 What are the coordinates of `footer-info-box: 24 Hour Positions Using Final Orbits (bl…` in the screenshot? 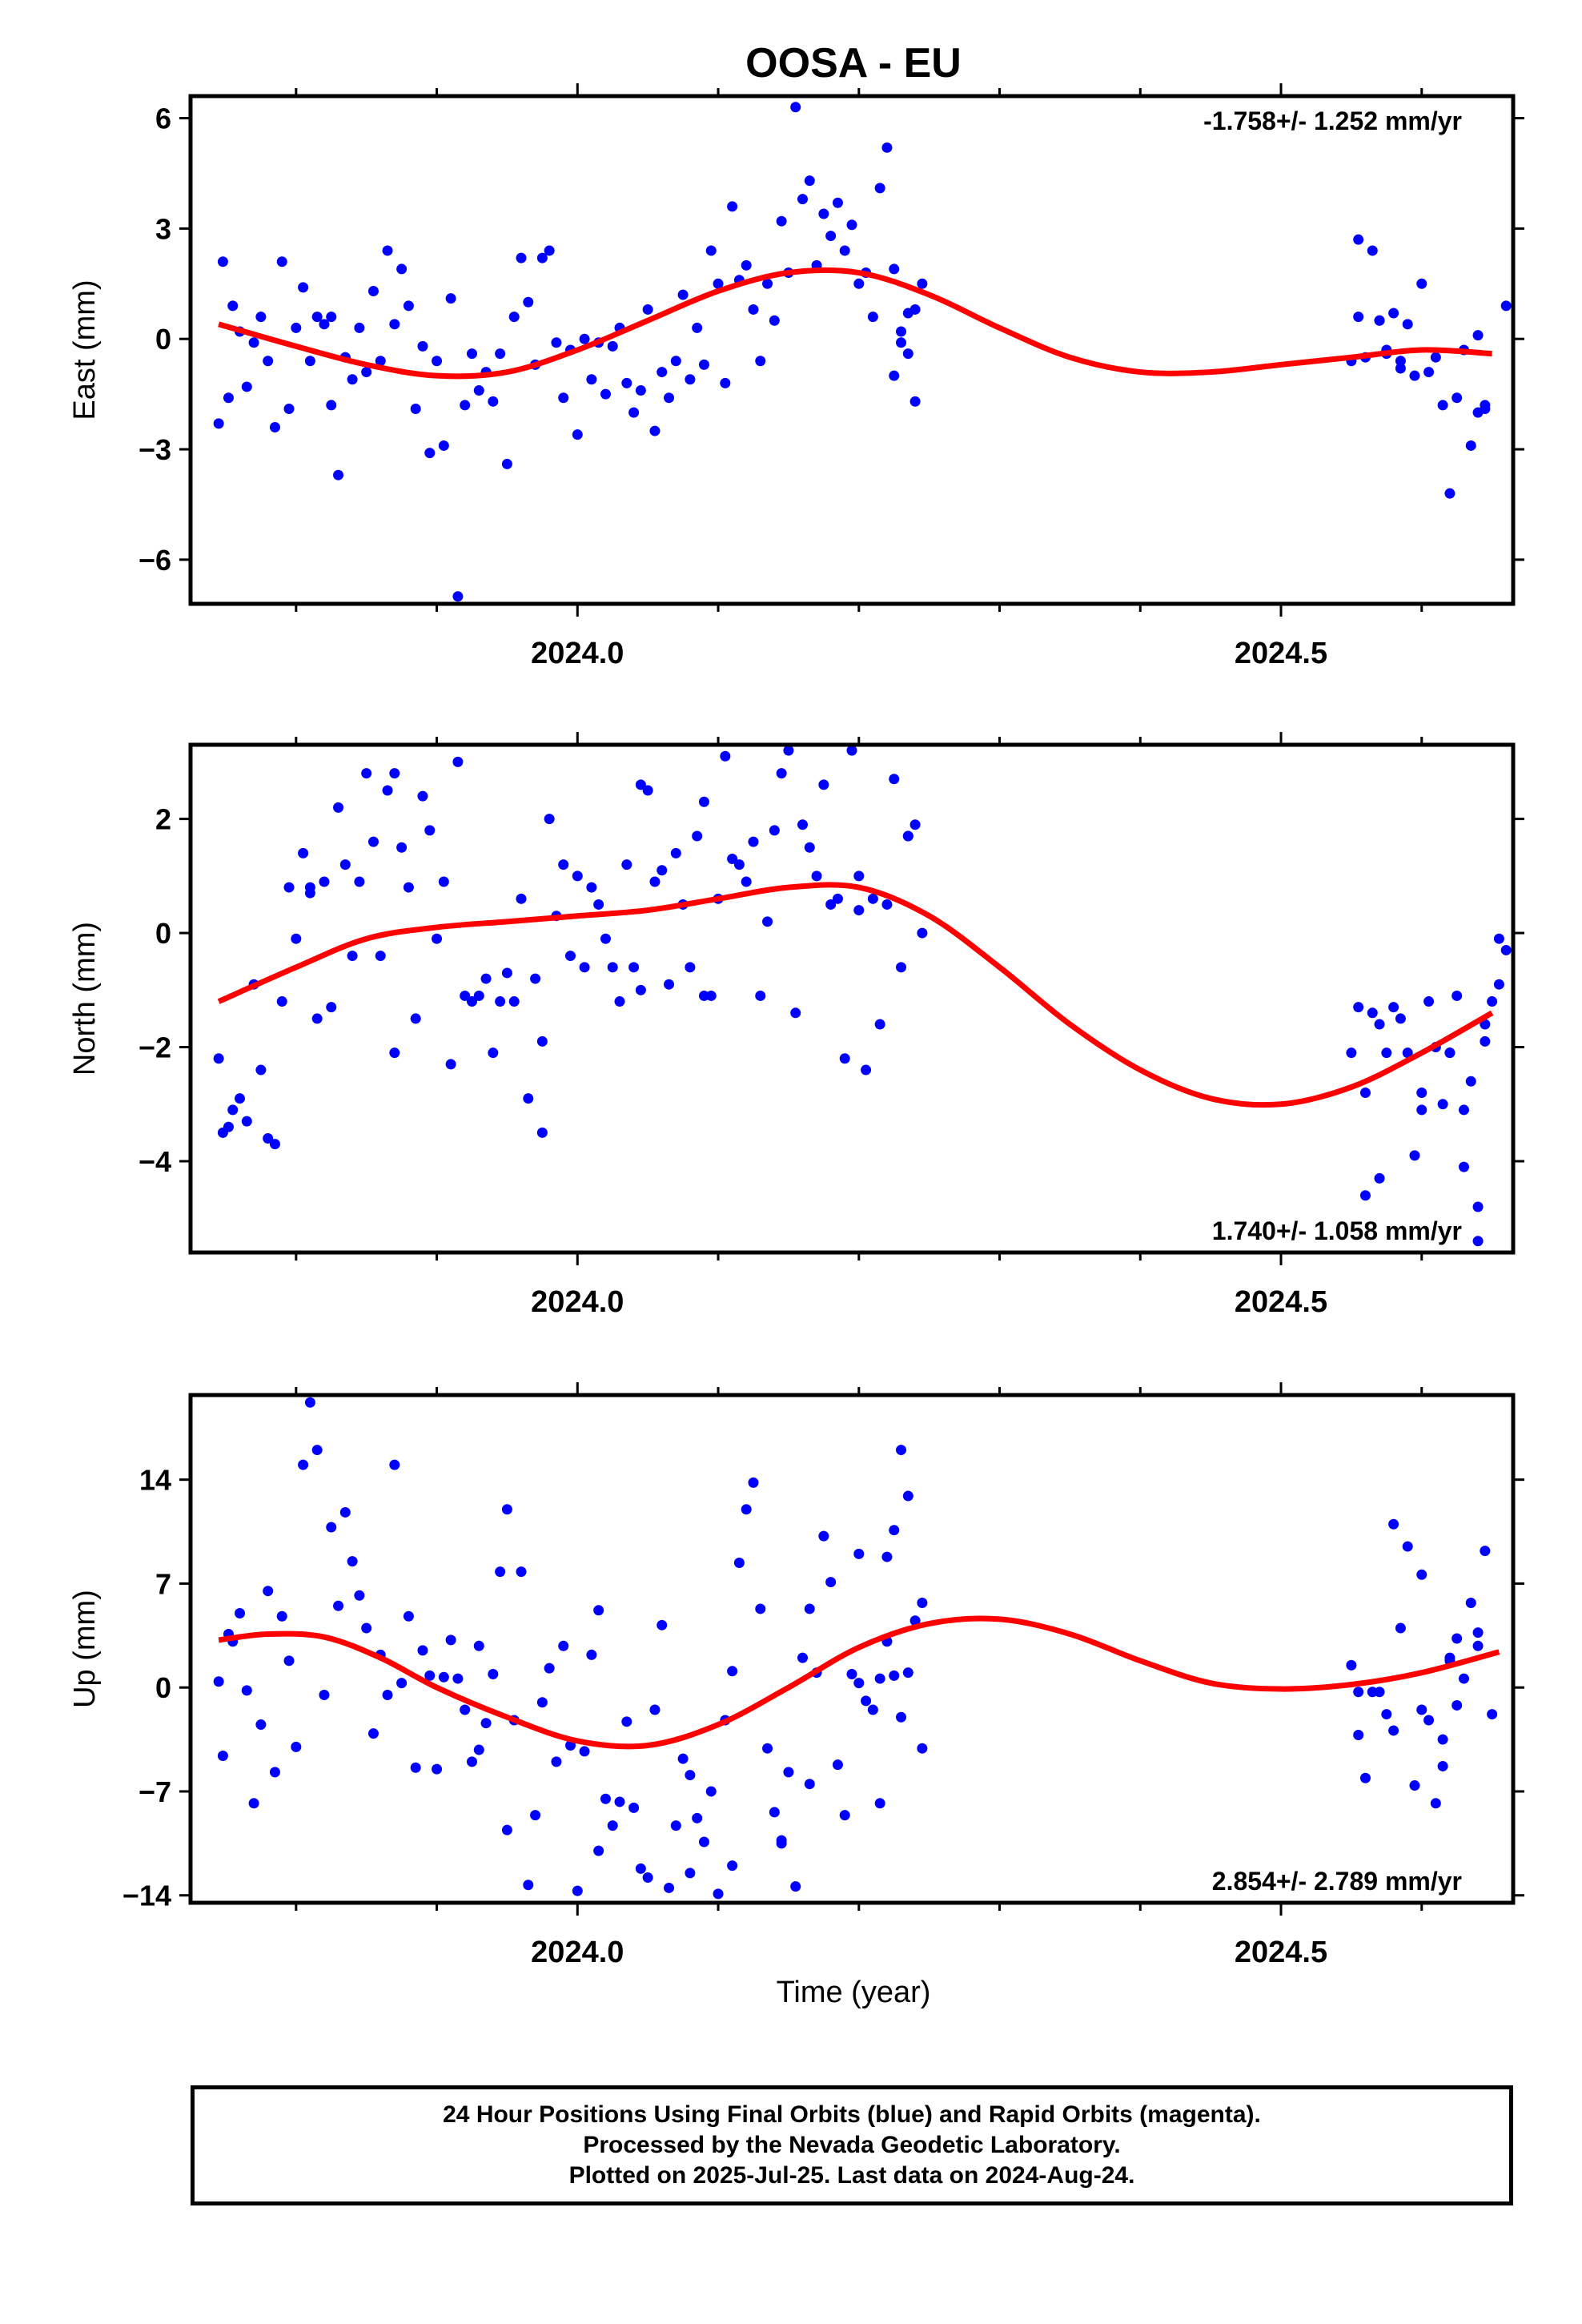 It's located at (852, 2145).